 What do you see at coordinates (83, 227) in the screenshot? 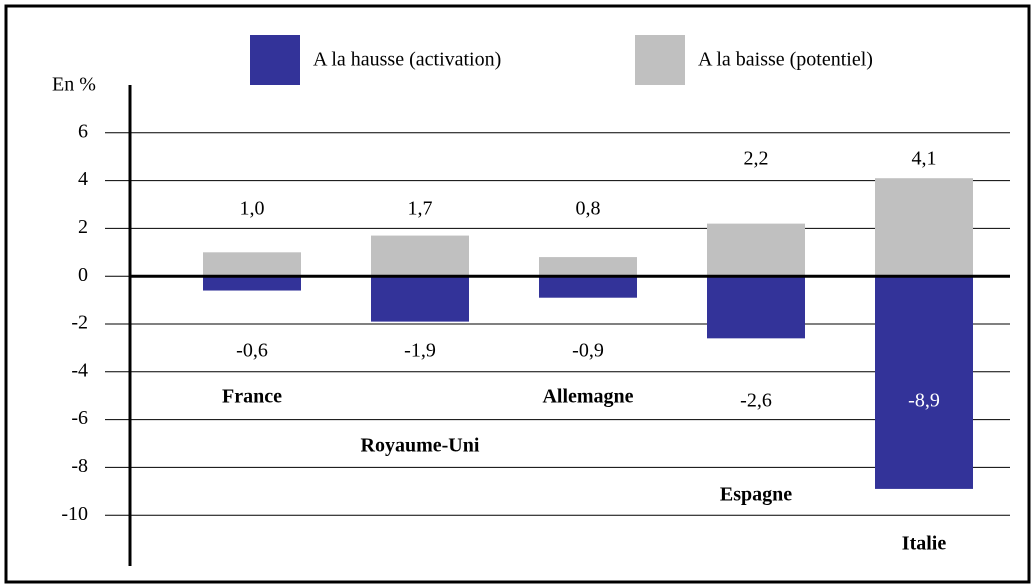
I see `y-tick-label: 2` at bounding box center [83, 227].